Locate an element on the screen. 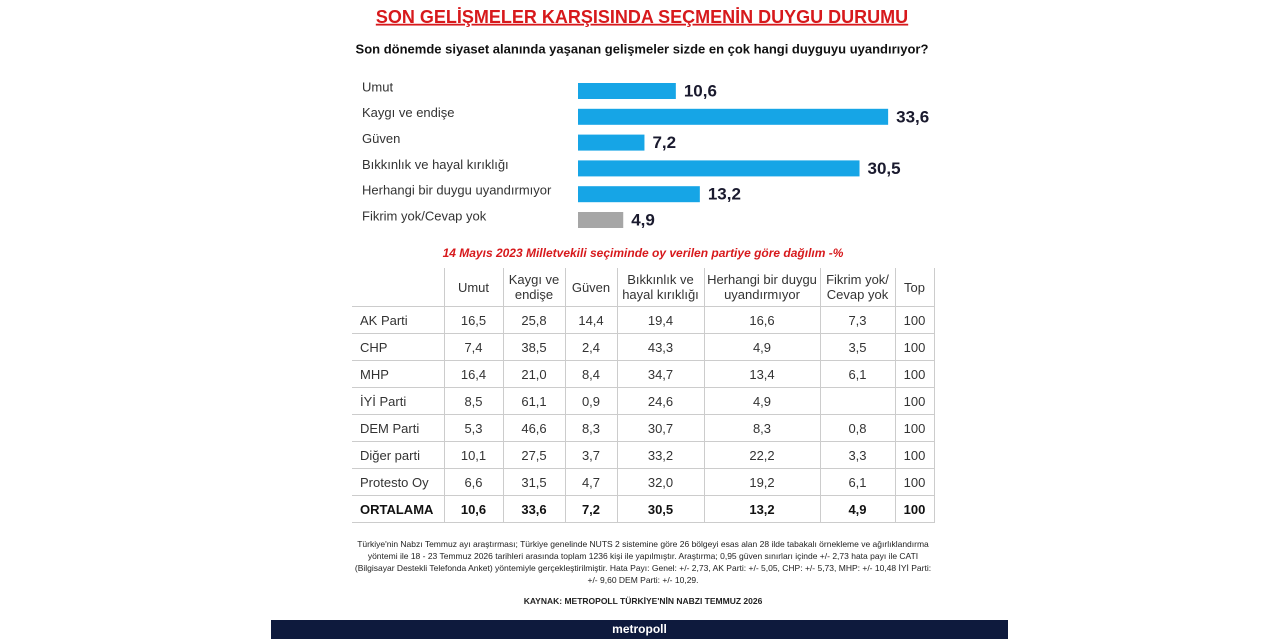 The image size is (1280, 640). table-cell: 0,9 is located at coordinates (591, 401).